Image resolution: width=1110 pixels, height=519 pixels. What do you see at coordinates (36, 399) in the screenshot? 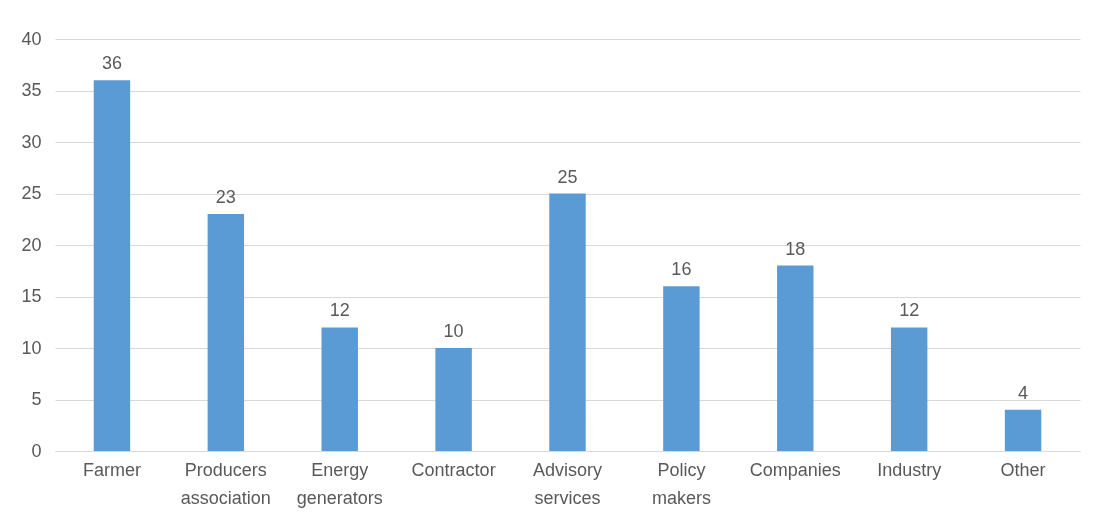
I see `y-tick-label: 5` at bounding box center [36, 399].